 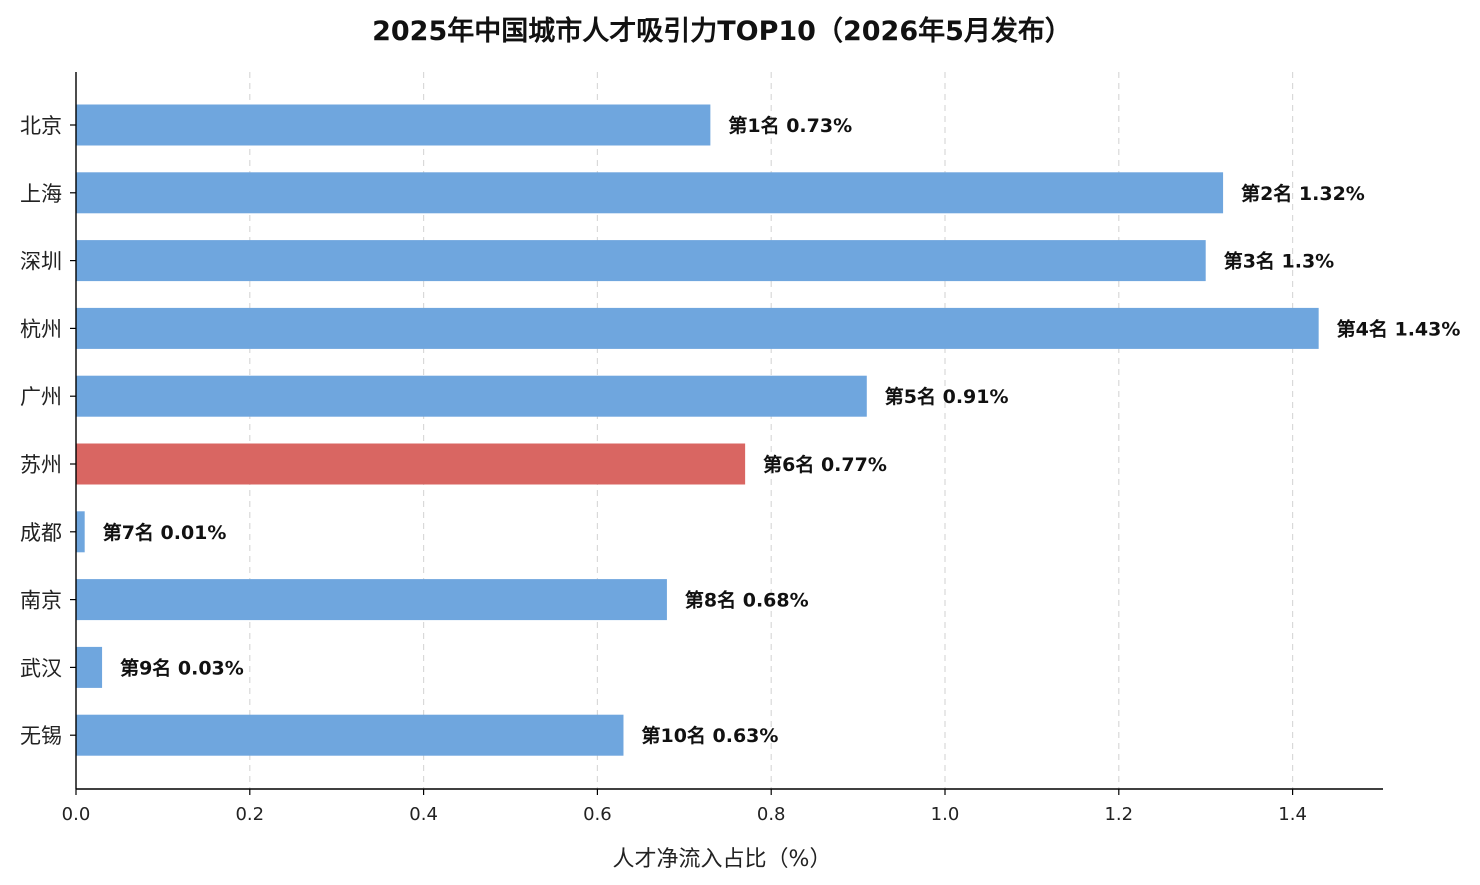 I want to click on bar-value-label: 第8名 0.68%, so click(x=747, y=600).